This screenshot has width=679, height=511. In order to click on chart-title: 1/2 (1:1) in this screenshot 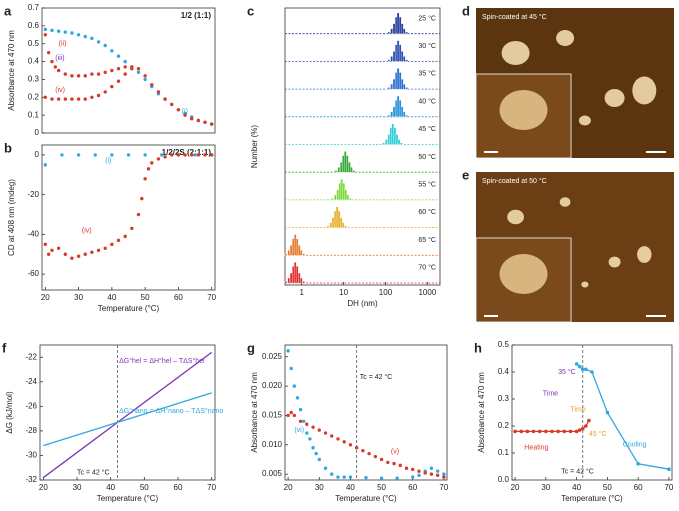, I will do `click(196, 15)`.